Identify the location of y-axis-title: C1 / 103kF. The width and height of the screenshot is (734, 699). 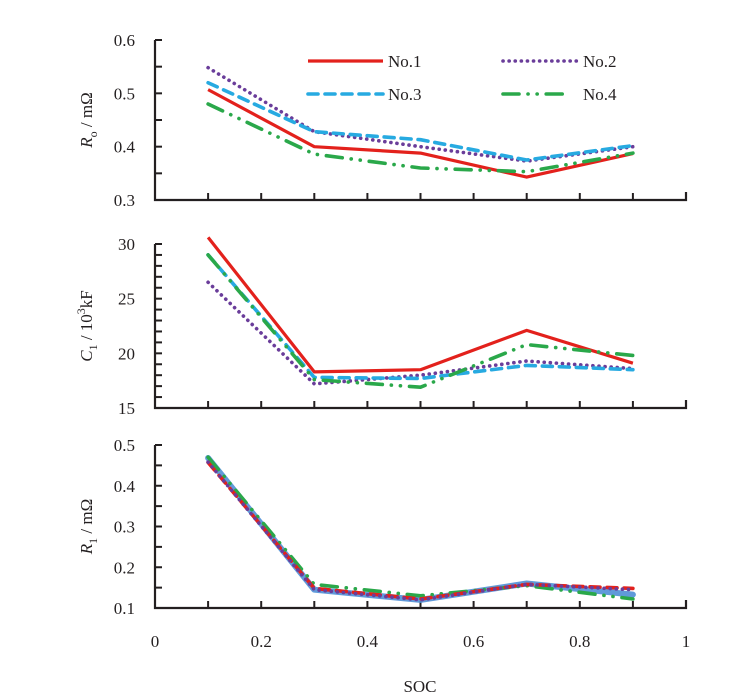
(87, 326).